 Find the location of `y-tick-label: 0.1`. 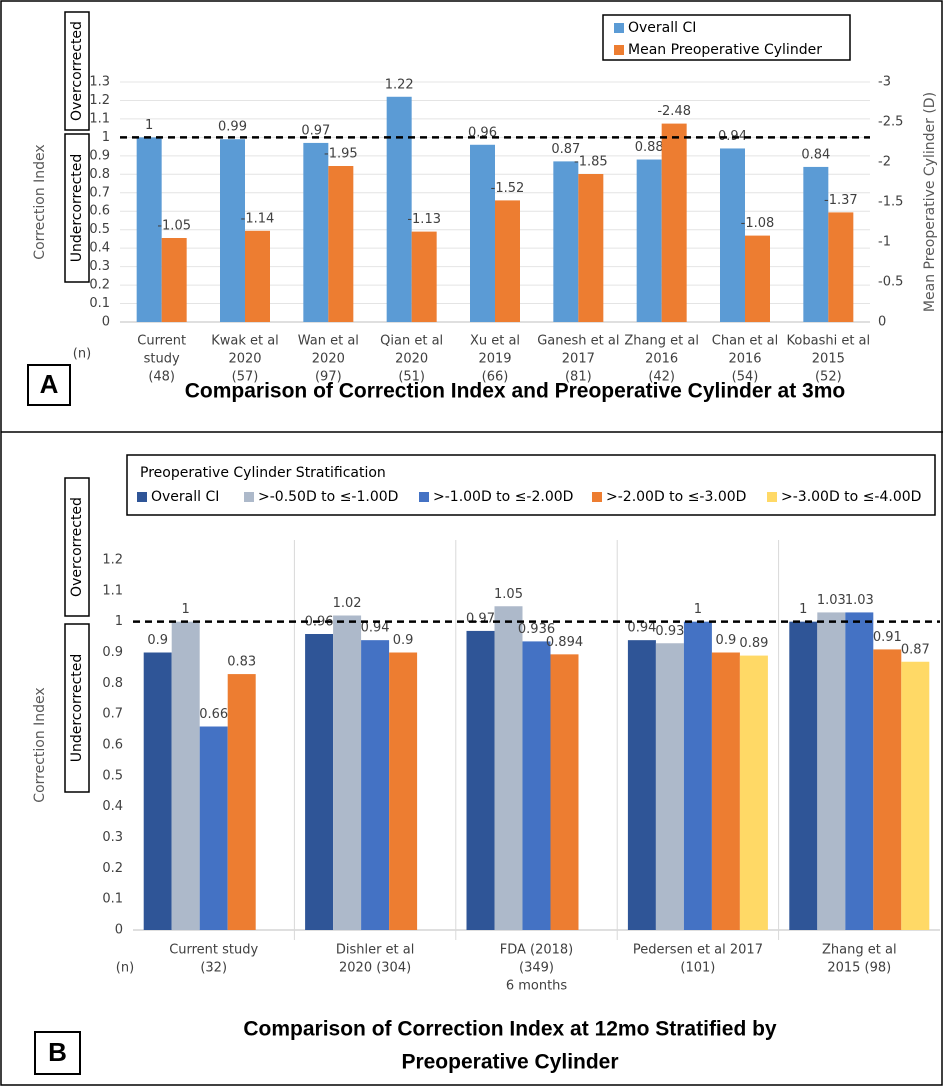

y-tick-label: 0.1 is located at coordinates (112, 899).